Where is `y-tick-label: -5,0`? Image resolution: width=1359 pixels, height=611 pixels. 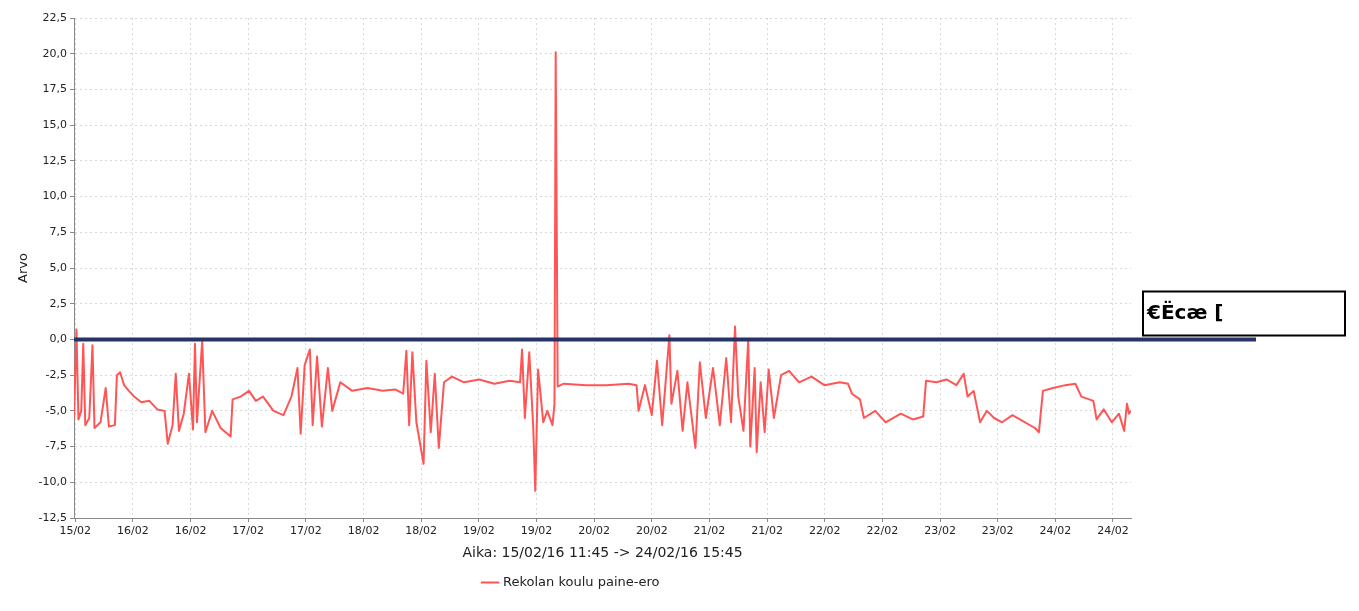
y-tick-label: -5,0 is located at coordinates (56, 410).